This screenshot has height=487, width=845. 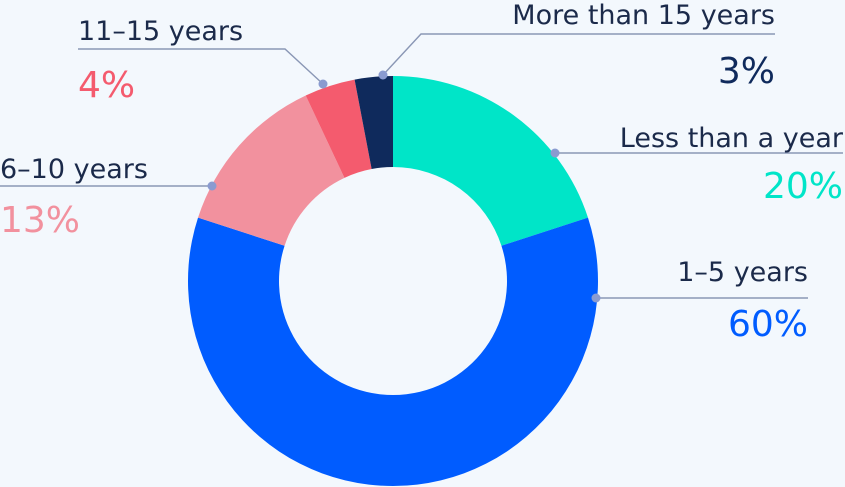 What do you see at coordinates (160, 31) in the screenshot?
I see `slice-label: 11–15 years` at bounding box center [160, 31].